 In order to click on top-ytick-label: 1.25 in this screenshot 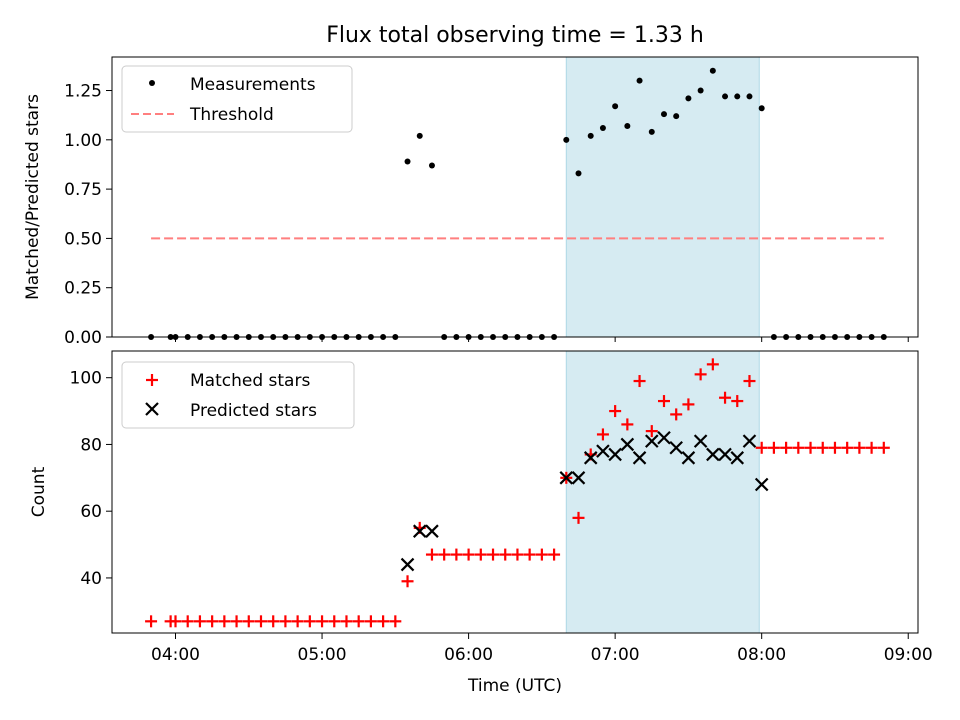, I will do `click(83, 92)`.